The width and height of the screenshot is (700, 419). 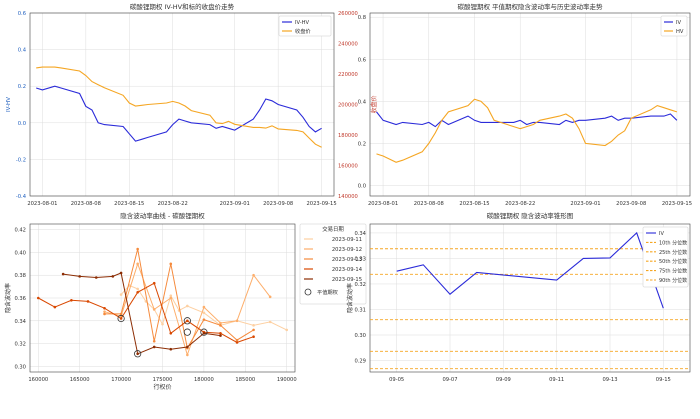 What do you see at coordinates (322, 204) in the screenshot?
I see `c1-x-tick-label: 2023-09-15` at bounding box center [322, 204].